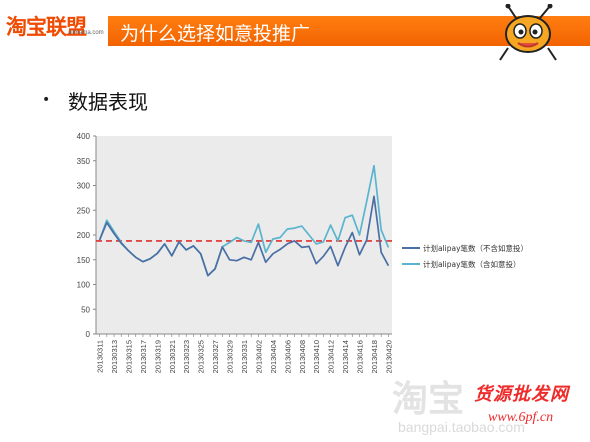 Image resolution: width=590 pixels, height=442 pixels. I want to click on section-heading: 数据表现, so click(108, 102).